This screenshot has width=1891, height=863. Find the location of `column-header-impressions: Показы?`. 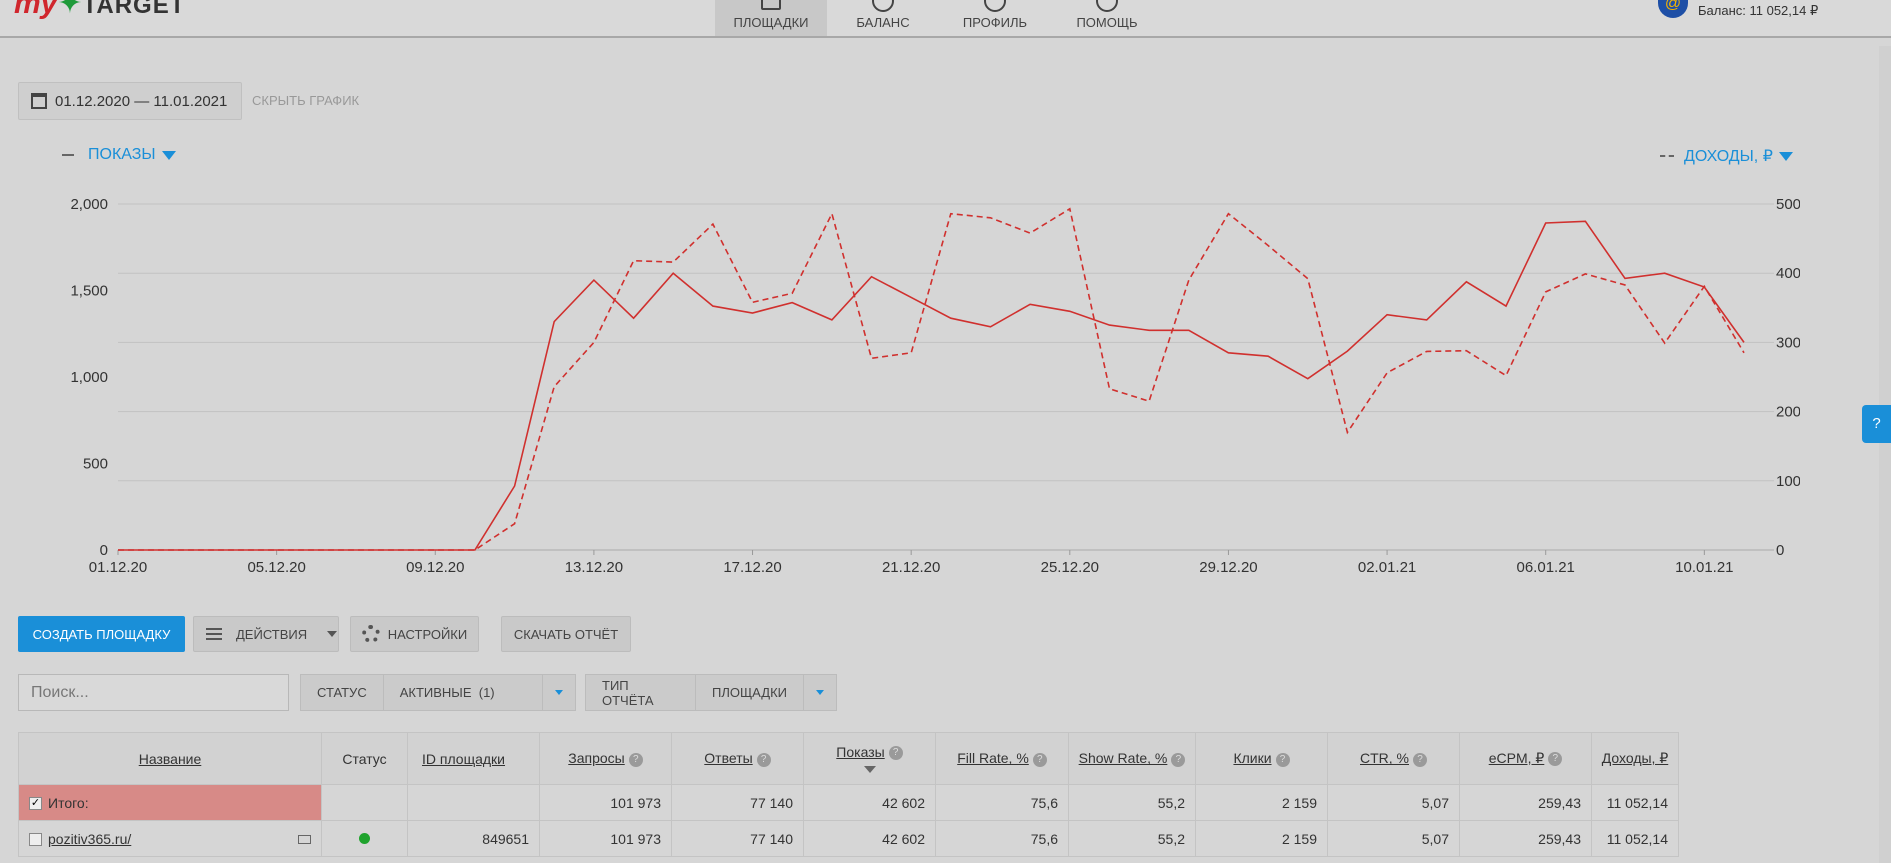

column-header-impressions: Показы? is located at coordinates (869, 758).